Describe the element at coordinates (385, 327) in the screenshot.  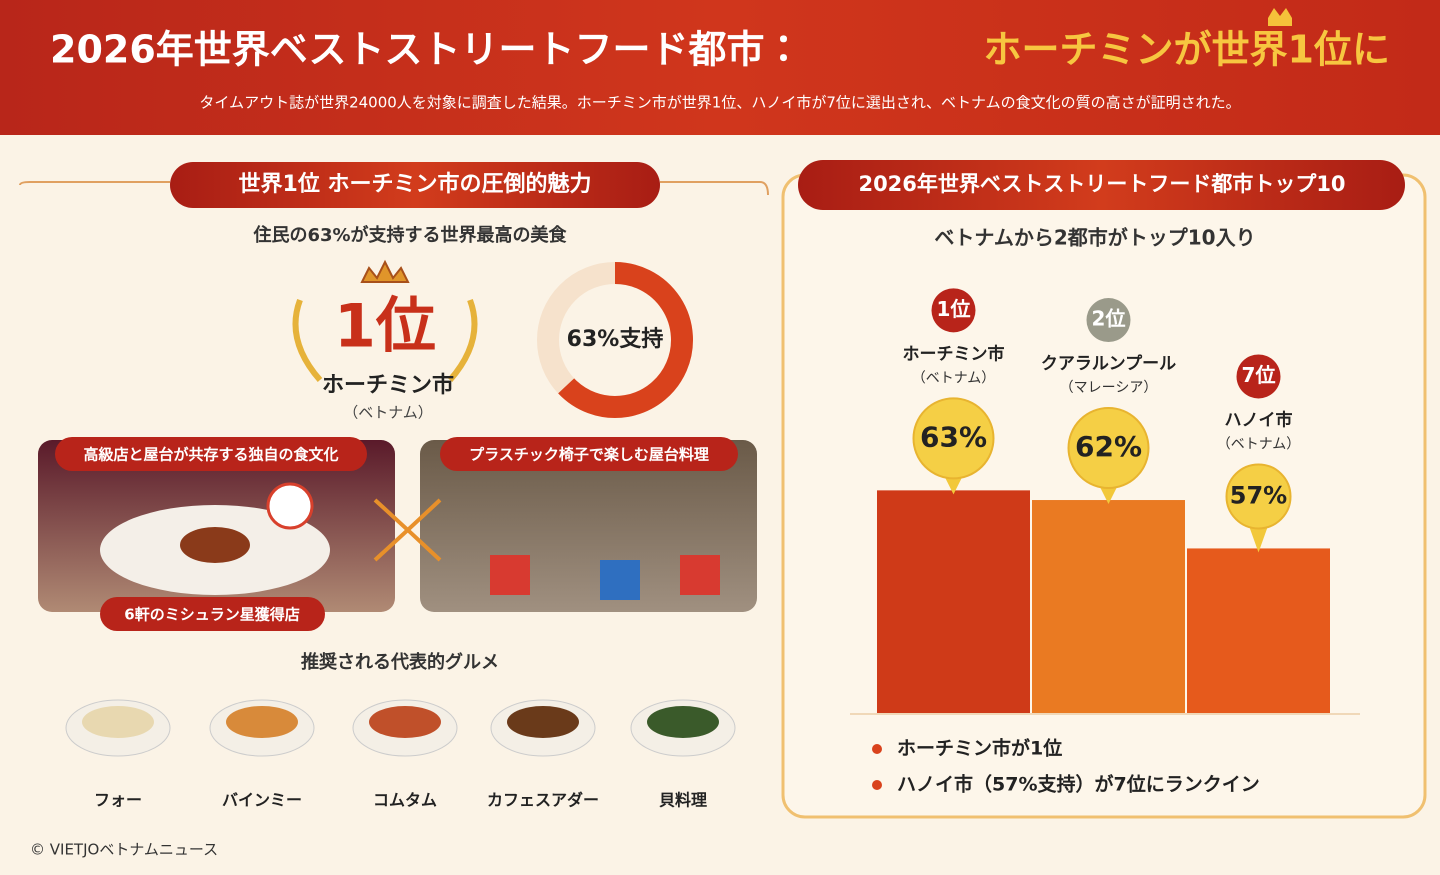
I see `rank-big: 1位` at that location.